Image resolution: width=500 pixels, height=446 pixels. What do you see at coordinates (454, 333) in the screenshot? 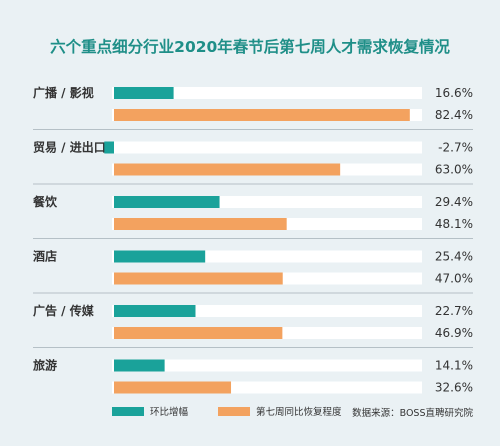
I see `value-label: 46.9%` at bounding box center [454, 333].